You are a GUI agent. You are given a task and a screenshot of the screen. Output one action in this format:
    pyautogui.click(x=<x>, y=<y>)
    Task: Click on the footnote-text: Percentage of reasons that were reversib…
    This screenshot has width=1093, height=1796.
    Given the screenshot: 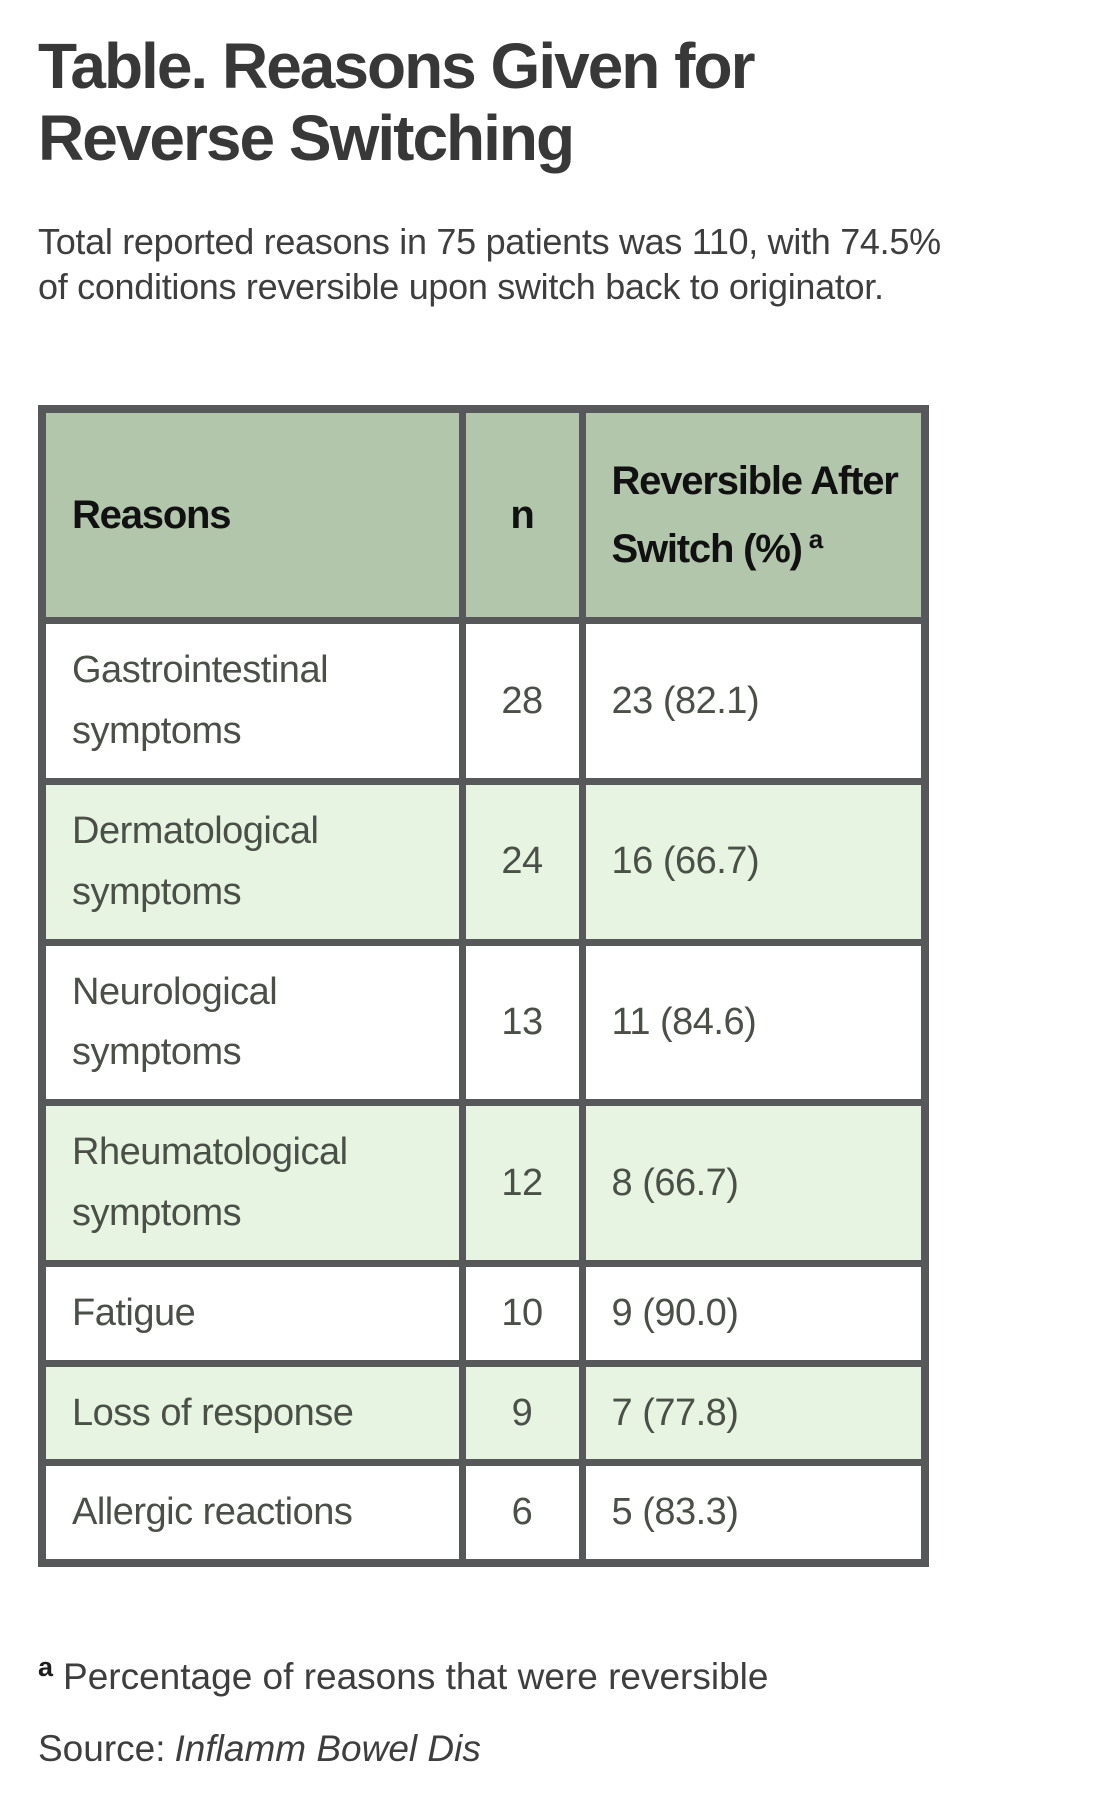 What is the action you would take?
    pyautogui.click(x=416, y=1677)
    